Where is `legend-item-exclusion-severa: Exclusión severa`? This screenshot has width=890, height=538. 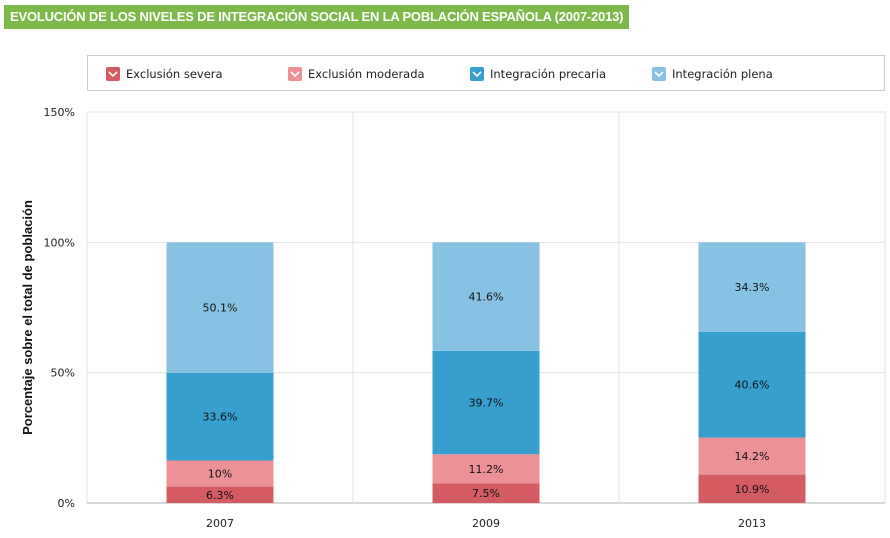
legend-item-exclusion-severa: Exclusión severa is located at coordinates (164, 74).